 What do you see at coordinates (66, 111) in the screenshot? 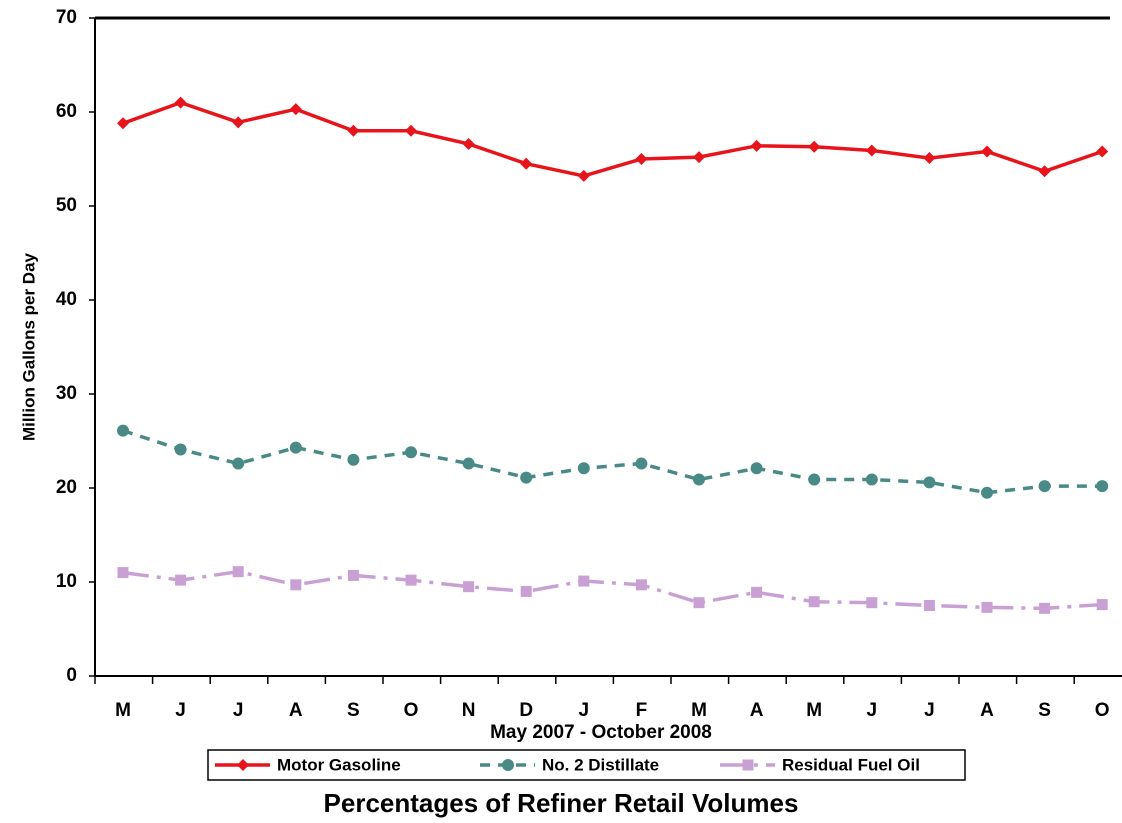
I see `y-tick-label: 60` at bounding box center [66, 111].